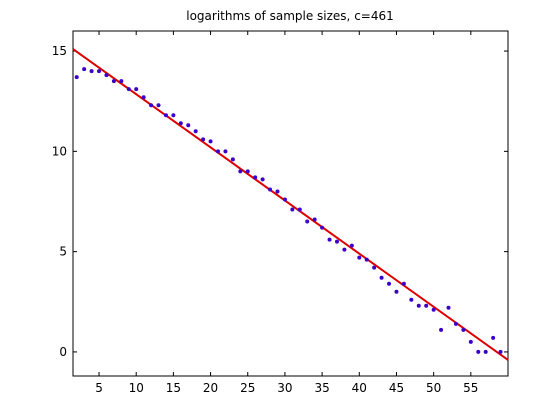 This screenshot has width=560, height=420. What do you see at coordinates (433, 388) in the screenshot?
I see `x-tick-label: 50` at bounding box center [433, 388].